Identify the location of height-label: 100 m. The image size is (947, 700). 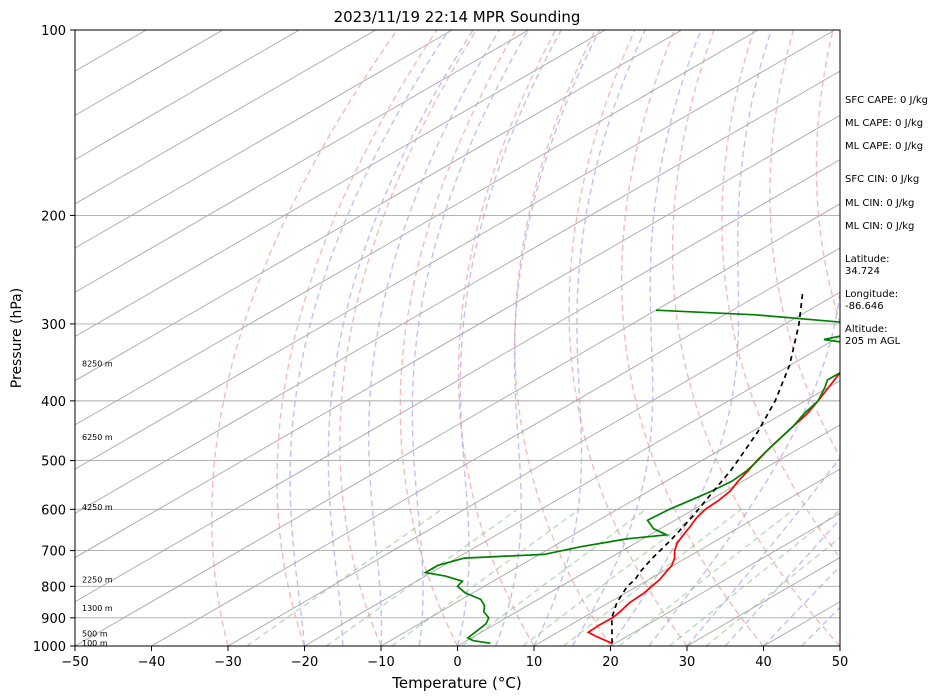
(95, 643).